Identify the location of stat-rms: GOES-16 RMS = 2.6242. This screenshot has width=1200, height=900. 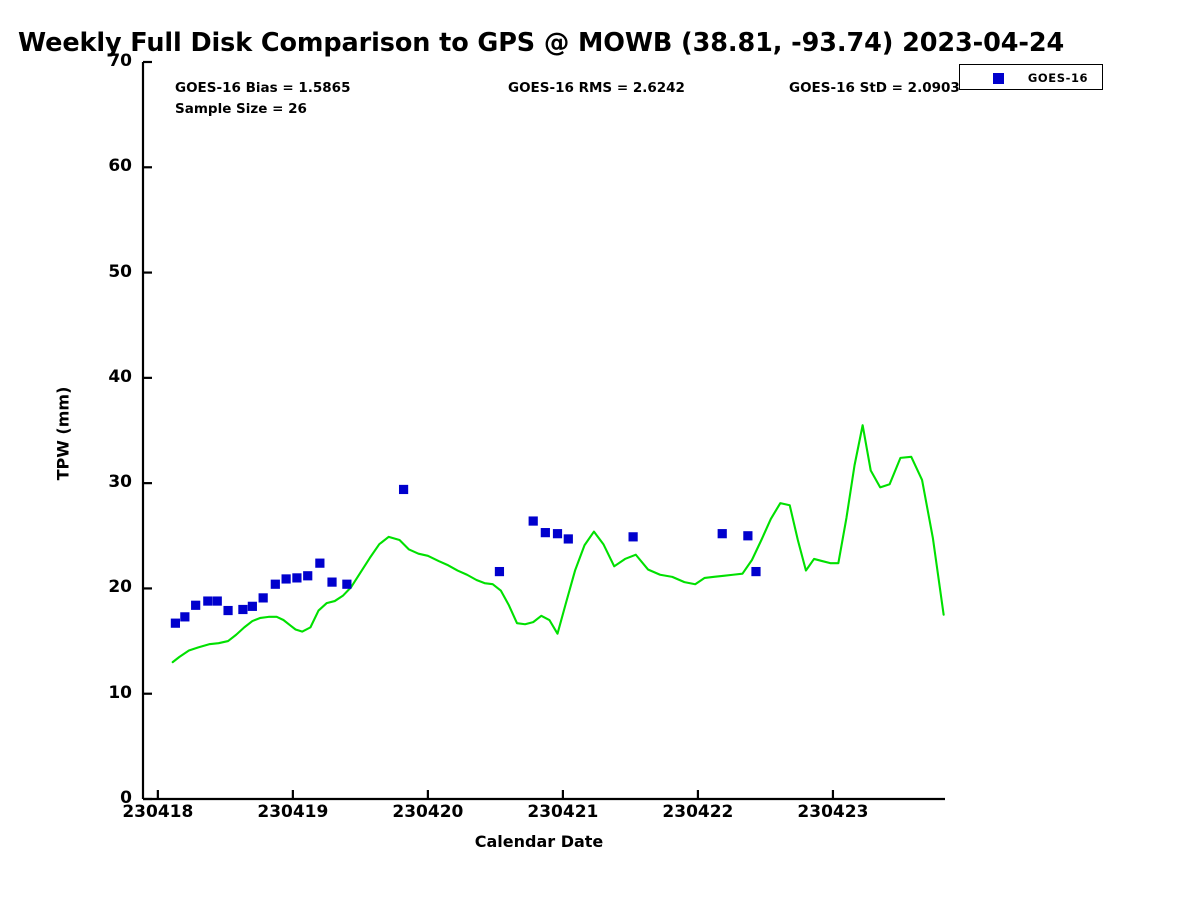
(596, 88).